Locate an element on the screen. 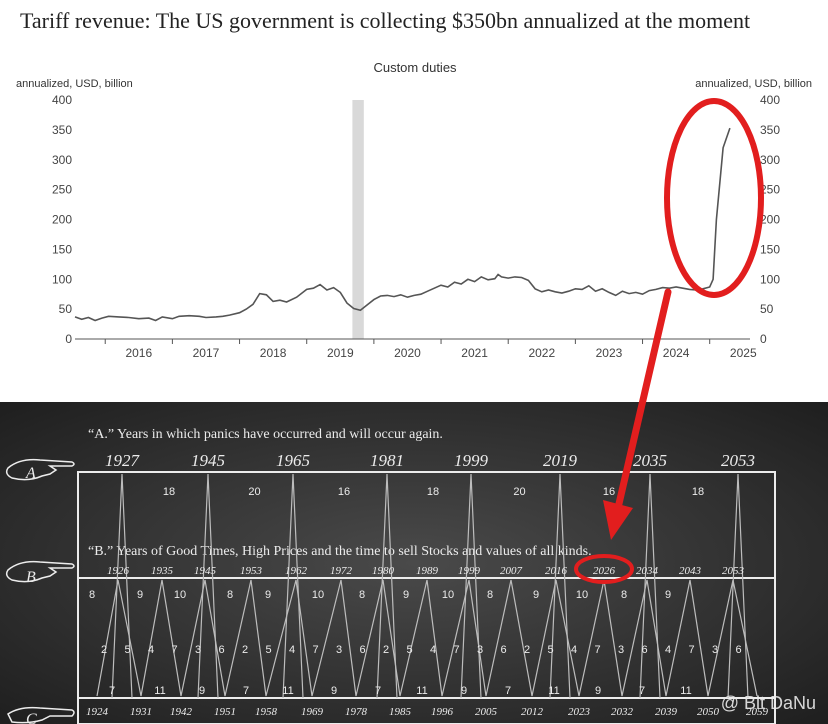  row-c-year: 2050 is located at coordinates (708, 712).